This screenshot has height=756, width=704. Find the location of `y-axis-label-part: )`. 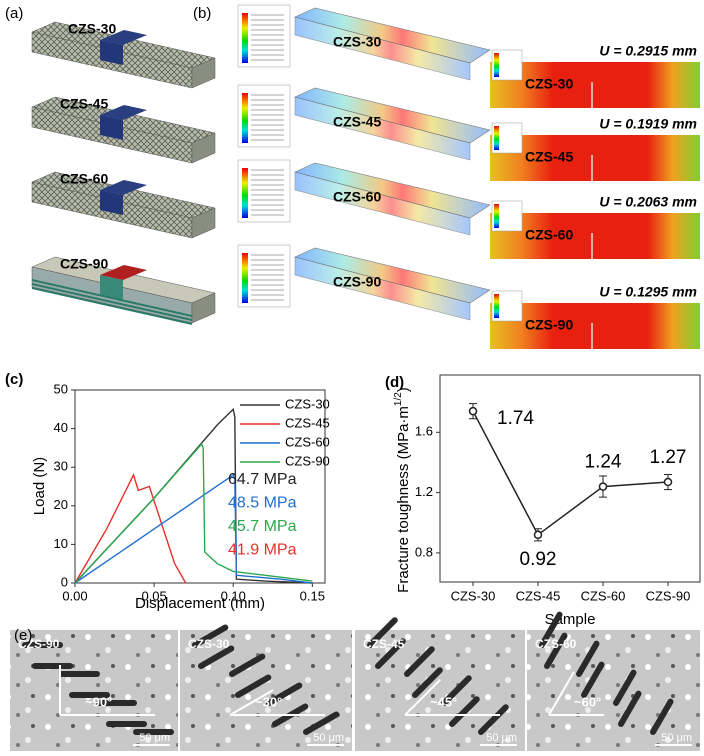

y-axis-label-part: ) is located at coordinates (403, 389).